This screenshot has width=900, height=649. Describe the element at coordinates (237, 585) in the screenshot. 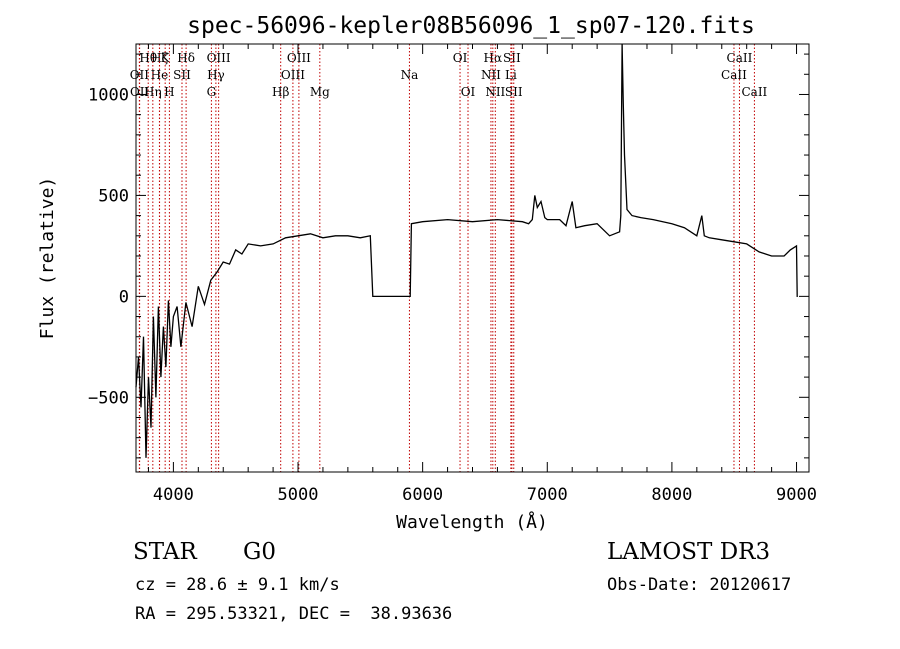

I see `redshift-text: cz = 28.6 ± 9.1 km/s` at that location.